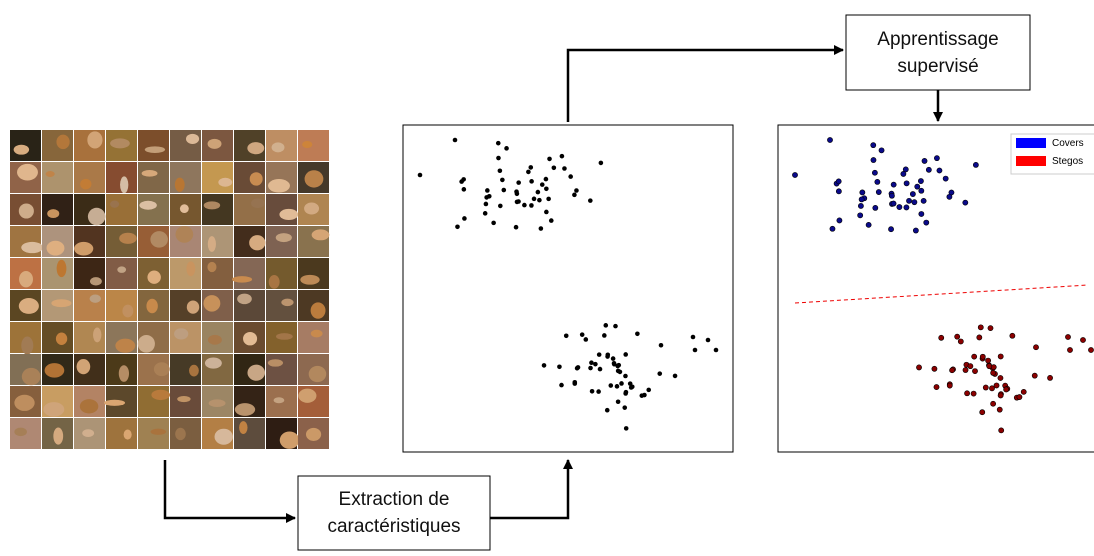  What do you see at coordinates (1067, 161) in the screenshot?
I see `legend-label: Stegos` at bounding box center [1067, 161].